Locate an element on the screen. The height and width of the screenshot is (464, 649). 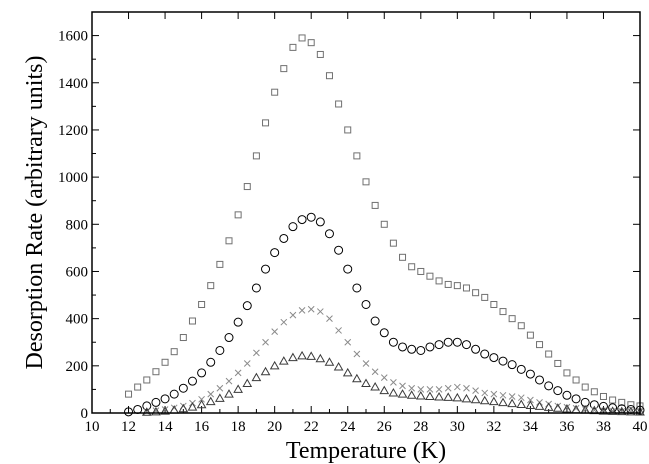
y-tick-label: 200 is located at coordinates (77, 367).